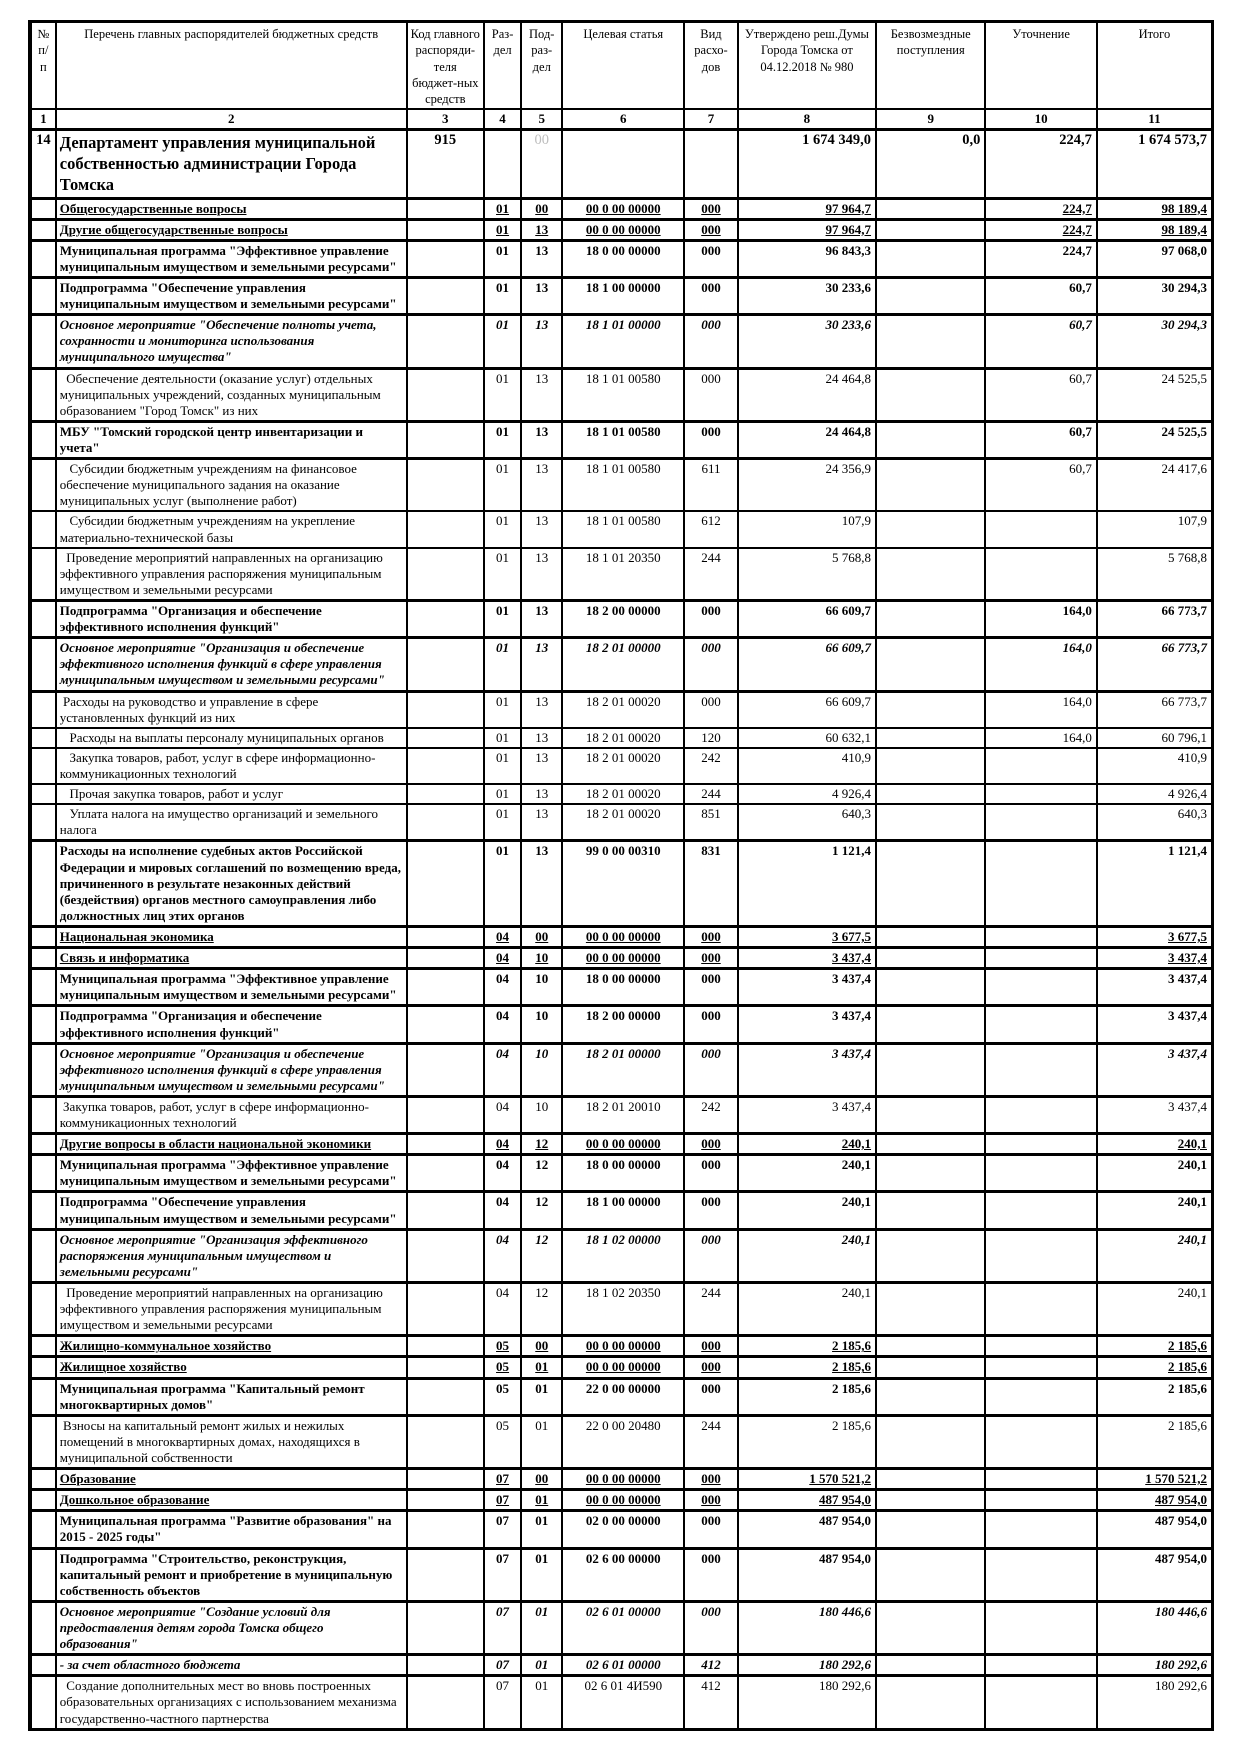 This screenshot has width=1240, height=1754. What do you see at coordinates (1154, 1479) in the screenshot?
I see `total-amount: 1 570 521,2` at bounding box center [1154, 1479].